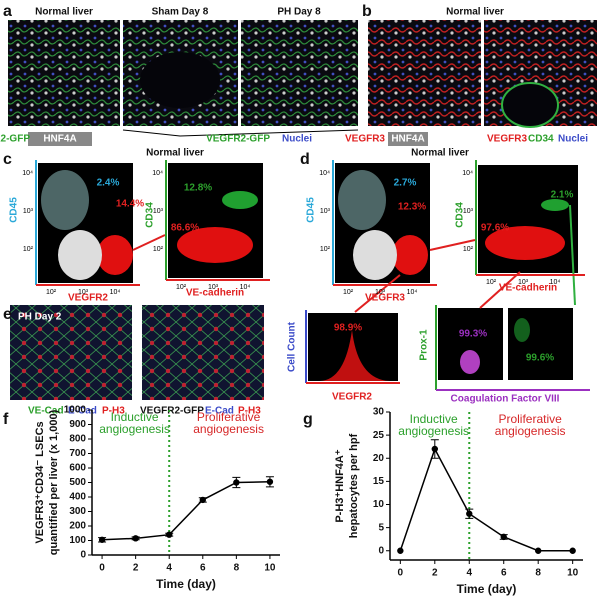  Describe the element at coordinates (7, 11) in the screenshot. I see `label: a` at that location.